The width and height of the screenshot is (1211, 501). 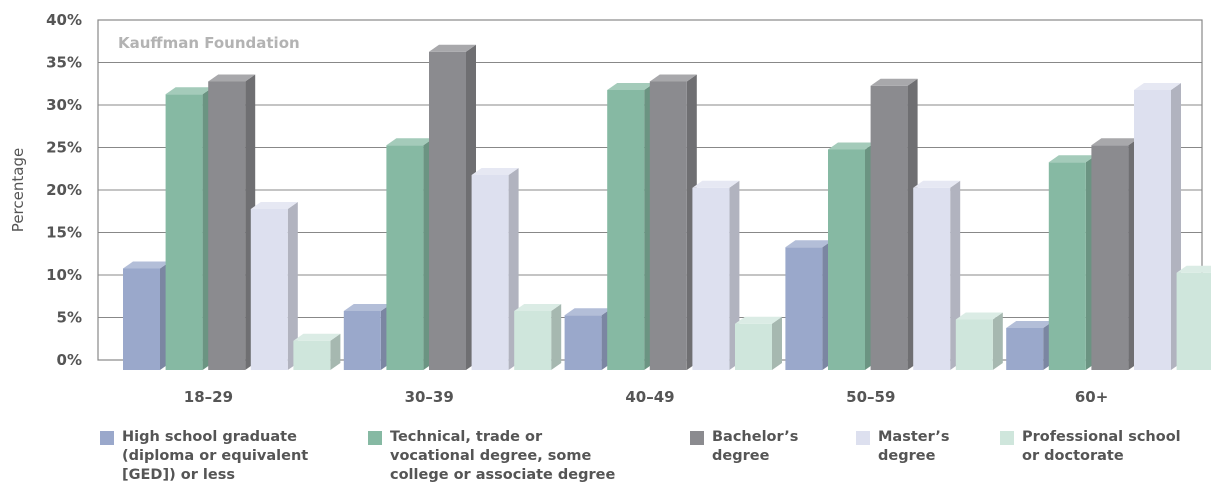 What do you see at coordinates (1091, 397) in the screenshot?
I see `x-category-label: 60+` at bounding box center [1091, 397].